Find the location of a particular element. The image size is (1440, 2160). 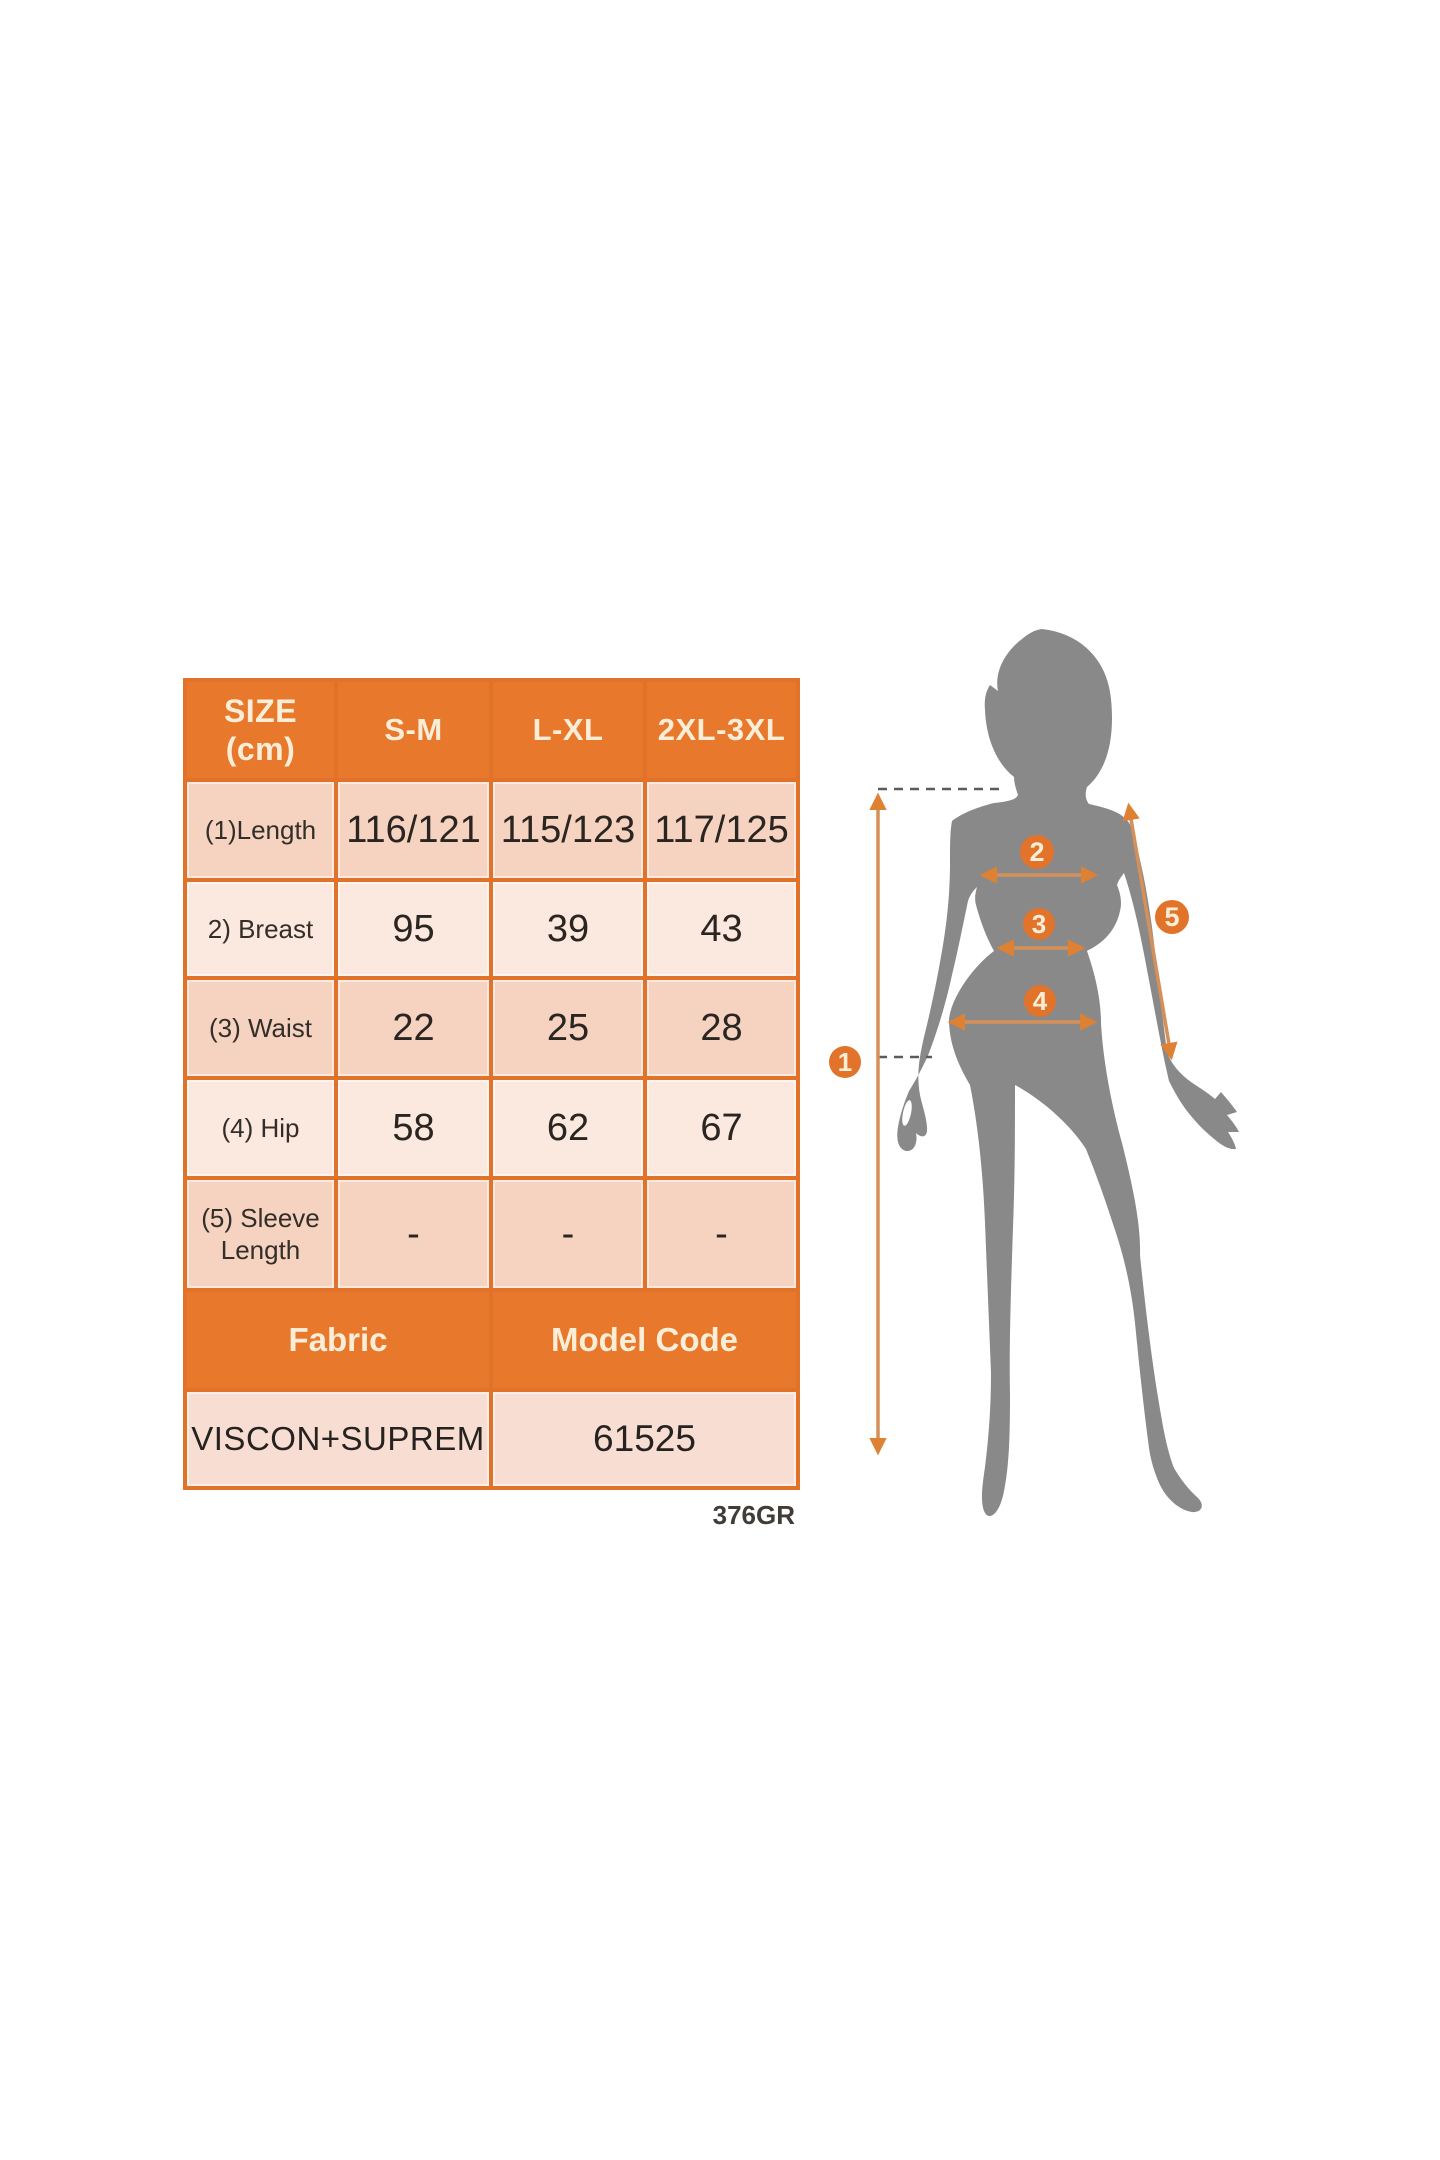

header-cell-l-xl: L-XL is located at coordinates (568, 730).